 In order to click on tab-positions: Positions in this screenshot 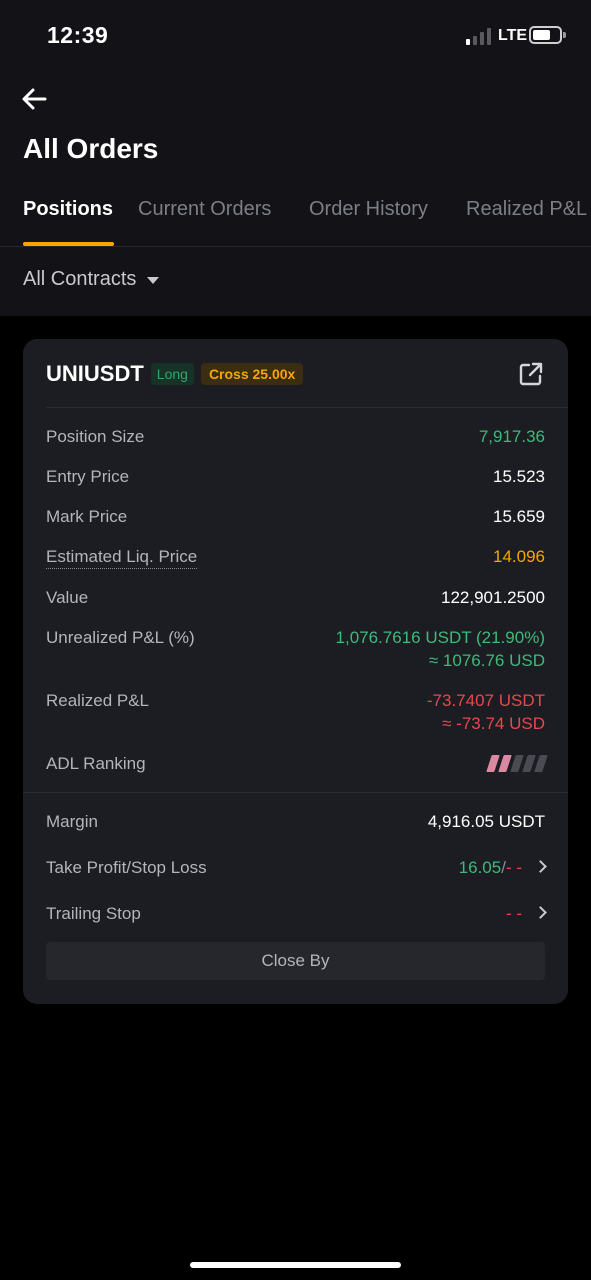, I will do `click(68, 209)`.